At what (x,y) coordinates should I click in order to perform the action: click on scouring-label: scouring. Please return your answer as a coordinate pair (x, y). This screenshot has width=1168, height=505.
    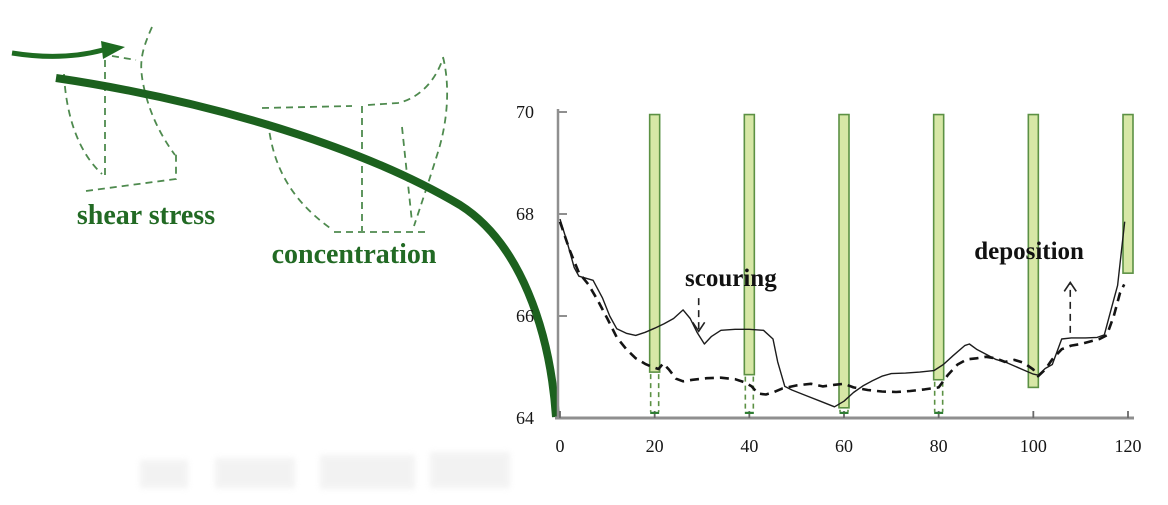
    Looking at the image, I should click on (731, 278).